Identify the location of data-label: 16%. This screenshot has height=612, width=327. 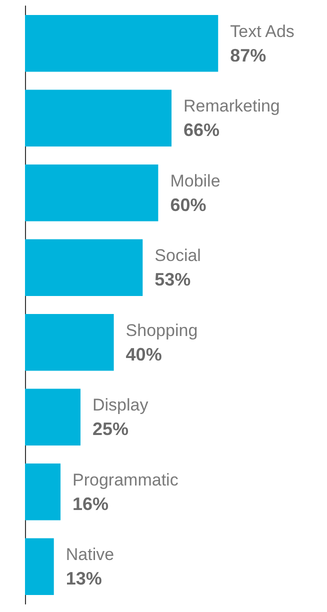
(90, 504).